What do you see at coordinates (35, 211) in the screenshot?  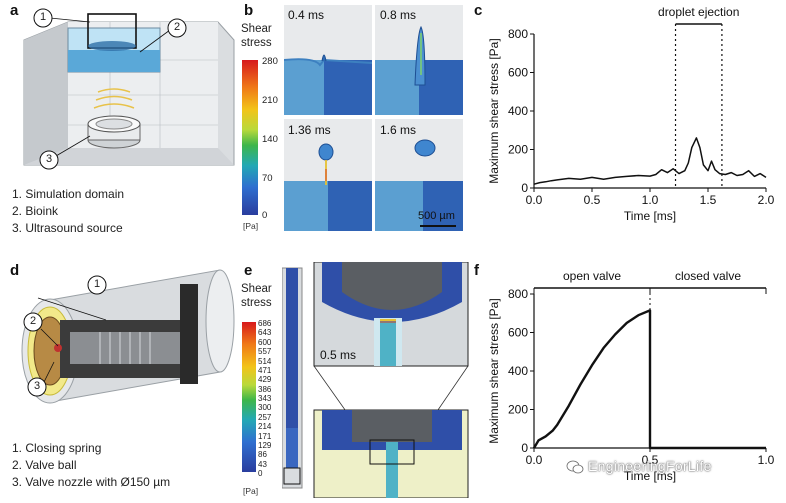 I see `legend-a-item-2: 2. Bioink` at bounding box center [35, 211].